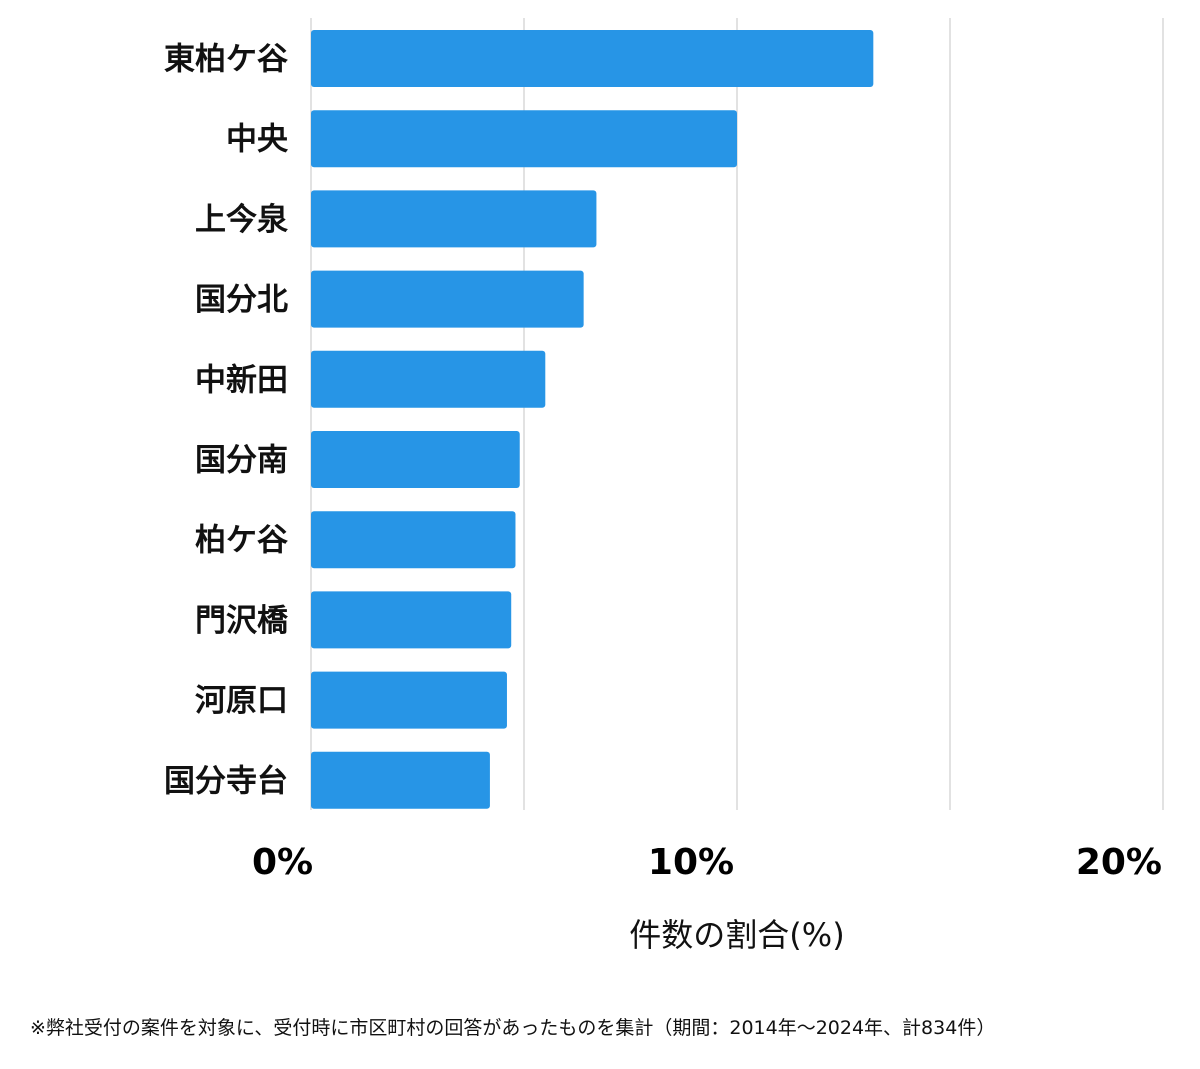  Describe the element at coordinates (282, 862) in the screenshot. I see `x-tick-label: 0%` at that location.